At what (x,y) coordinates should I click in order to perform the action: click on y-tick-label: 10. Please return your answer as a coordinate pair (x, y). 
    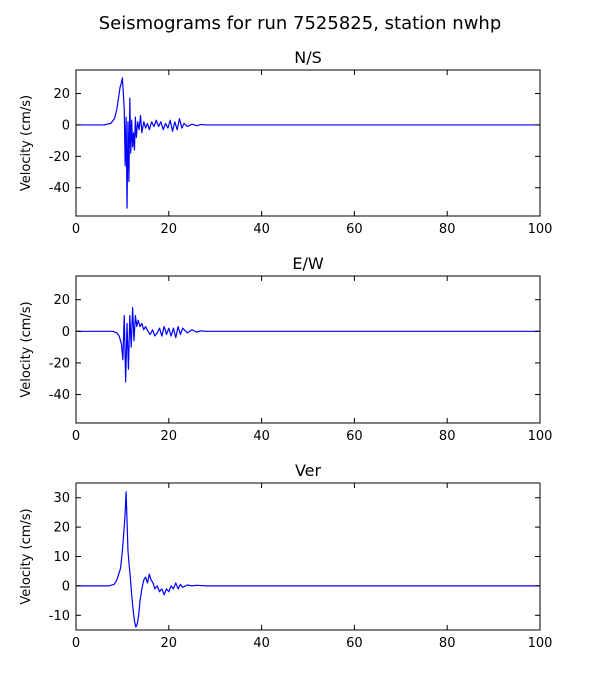
    Looking at the image, I should click on (61, 557).